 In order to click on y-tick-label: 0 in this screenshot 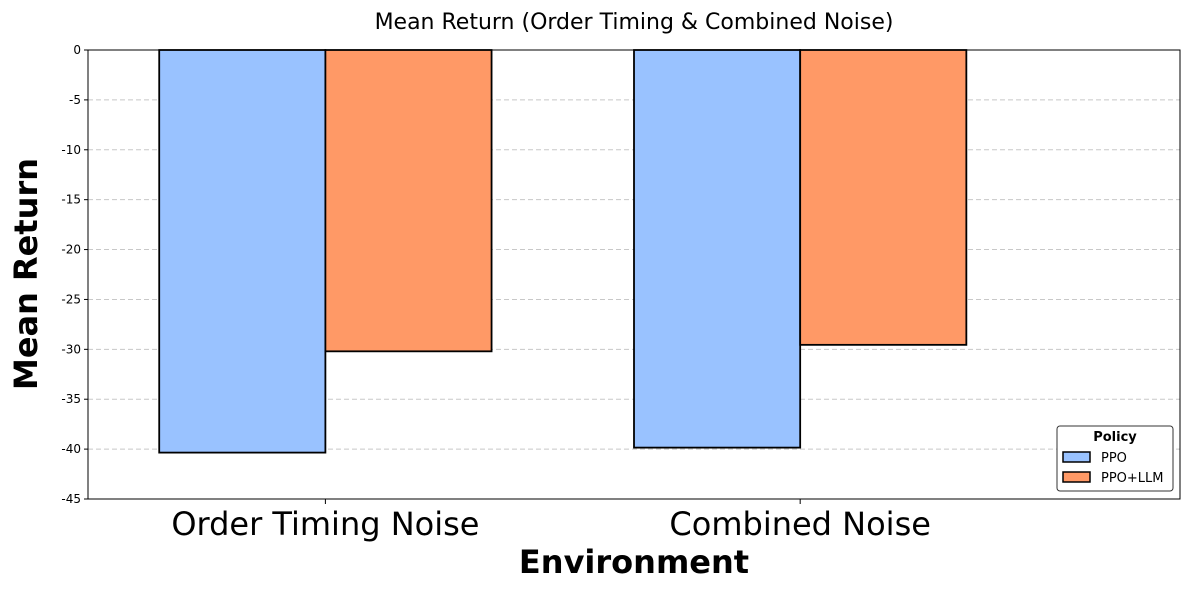, I will do `click(77, 50)`.